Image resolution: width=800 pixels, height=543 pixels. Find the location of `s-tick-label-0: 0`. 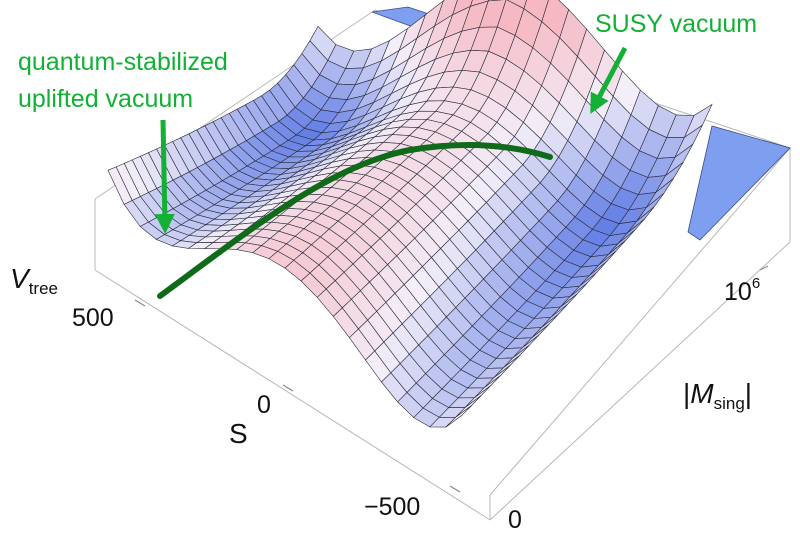

s-tick-label-0: 0 is located at coordinates (264, 405).